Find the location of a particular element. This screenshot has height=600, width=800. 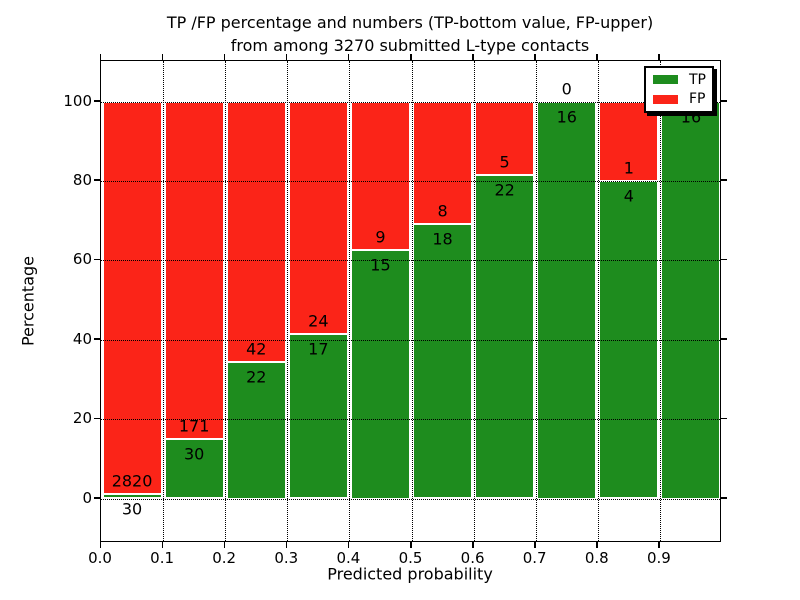

legend-swatch-fp-icon is located at coordinates (665, 99).